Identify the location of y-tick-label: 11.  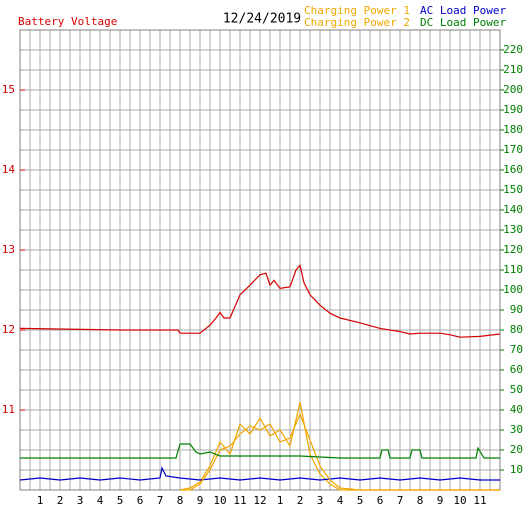
(8, 409).